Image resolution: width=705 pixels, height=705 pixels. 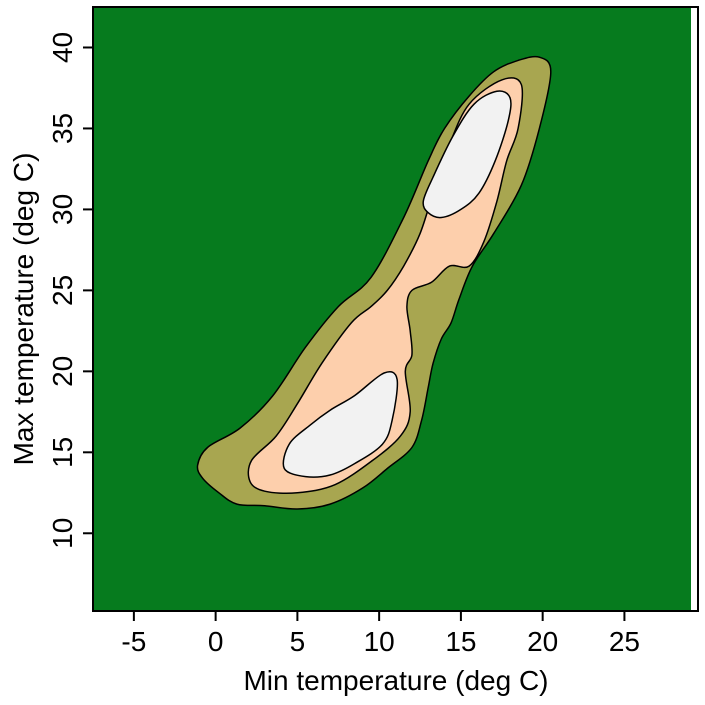 I want to click on x-axis: -5 0 5 10 15 20 25, so click(x=380, y=634).